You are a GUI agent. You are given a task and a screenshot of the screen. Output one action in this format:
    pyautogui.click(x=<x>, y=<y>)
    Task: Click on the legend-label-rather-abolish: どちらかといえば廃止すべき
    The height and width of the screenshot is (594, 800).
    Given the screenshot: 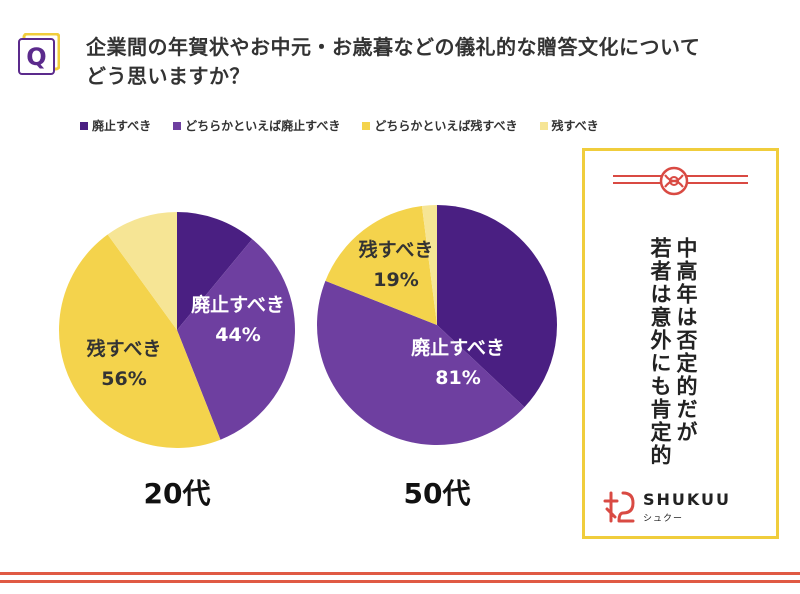 What is the action you would take?
    pyautogui.click(x=263, y=126)
    